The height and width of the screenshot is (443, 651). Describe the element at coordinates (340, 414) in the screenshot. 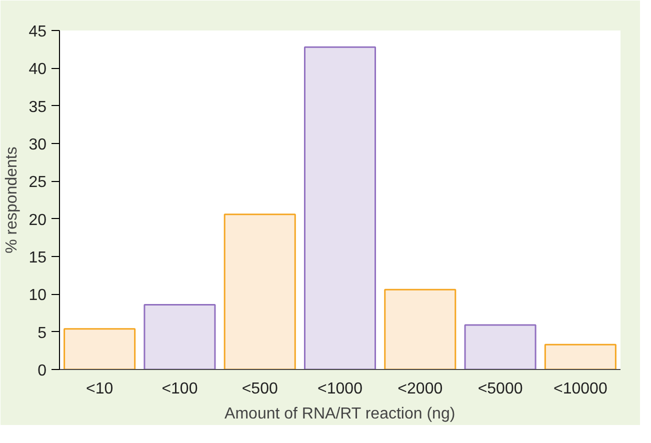

I see `x-axis-title: Amount of RNA/RT reaction (ng)` at that location.